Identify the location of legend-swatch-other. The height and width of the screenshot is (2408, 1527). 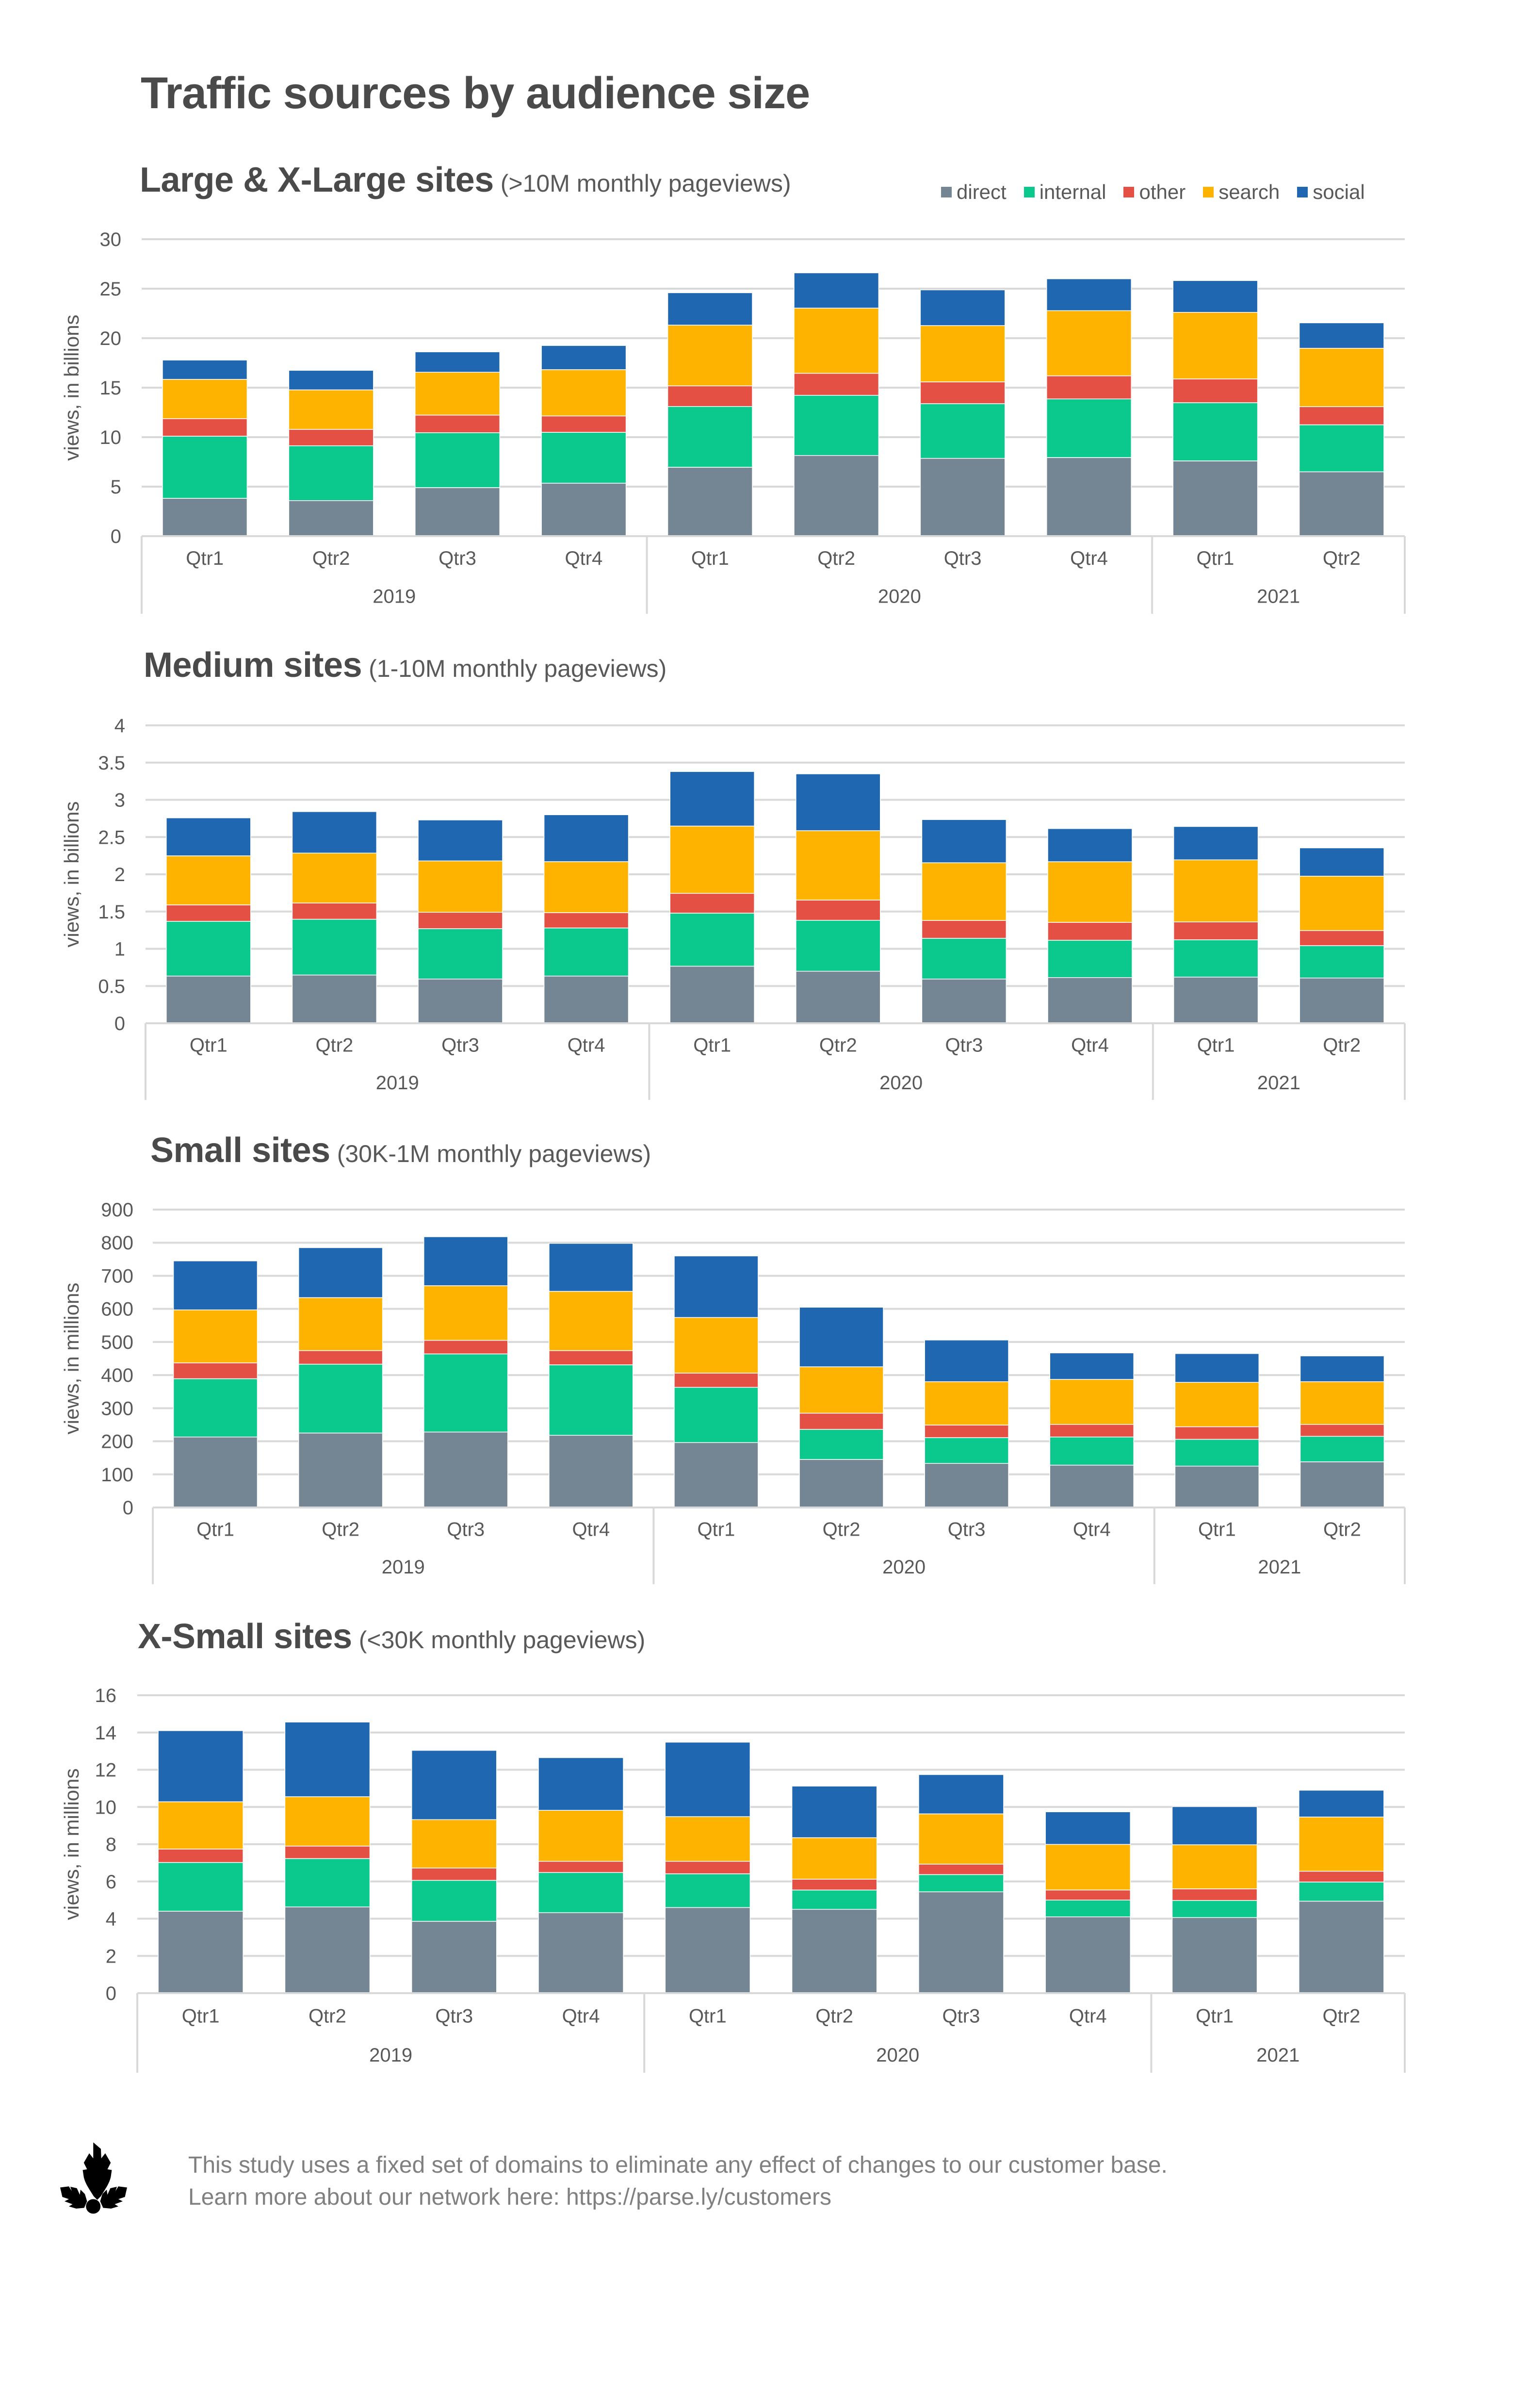
(1129, 192).